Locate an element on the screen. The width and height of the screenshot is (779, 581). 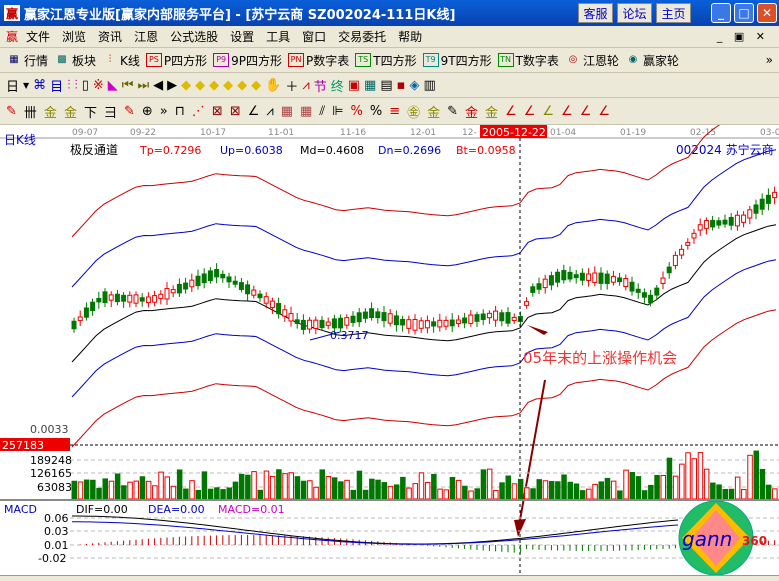
save-icon: ▪ is located at coordinates (401, 85).